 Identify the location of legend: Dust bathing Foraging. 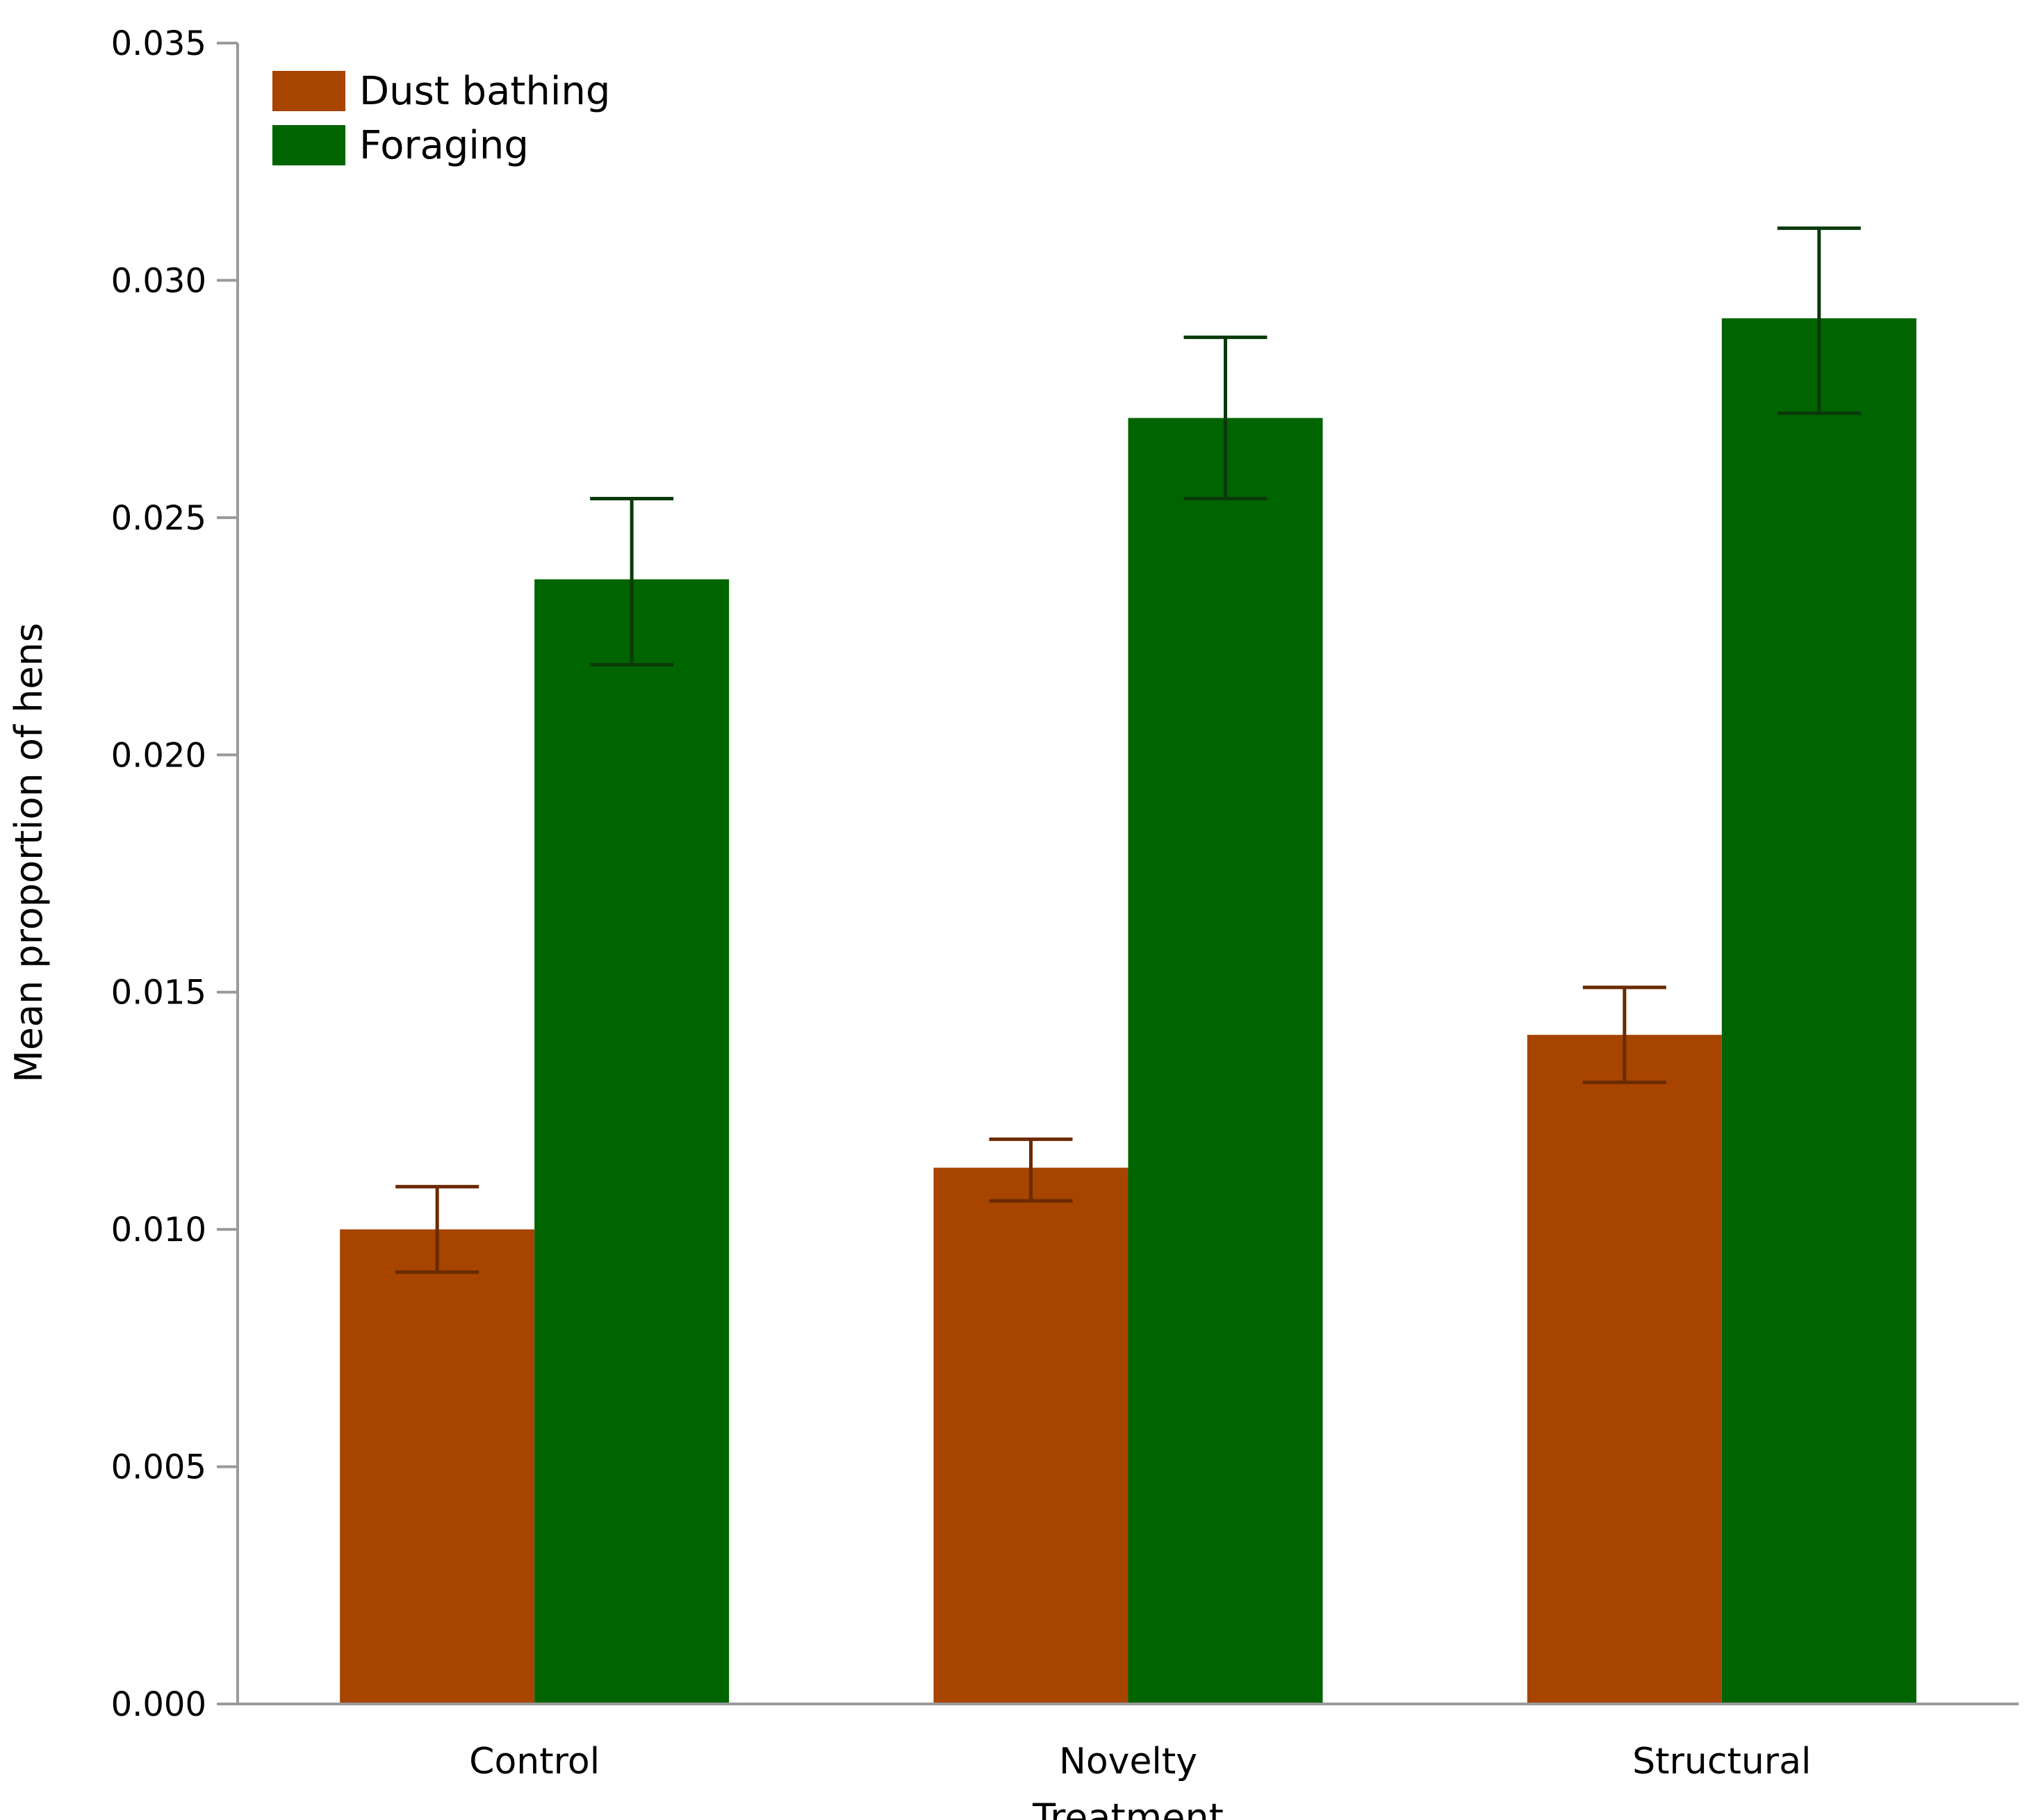
(441, 119).